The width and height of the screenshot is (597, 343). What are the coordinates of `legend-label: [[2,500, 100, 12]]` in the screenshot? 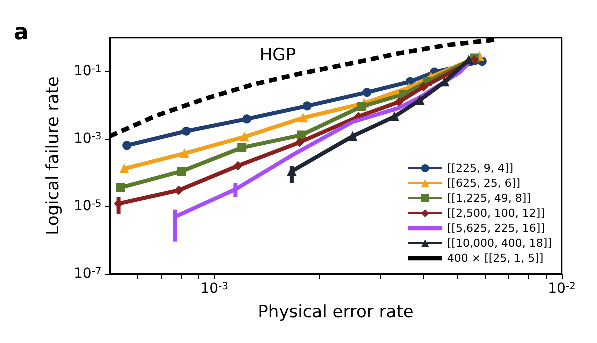 It's located at (496, 213).